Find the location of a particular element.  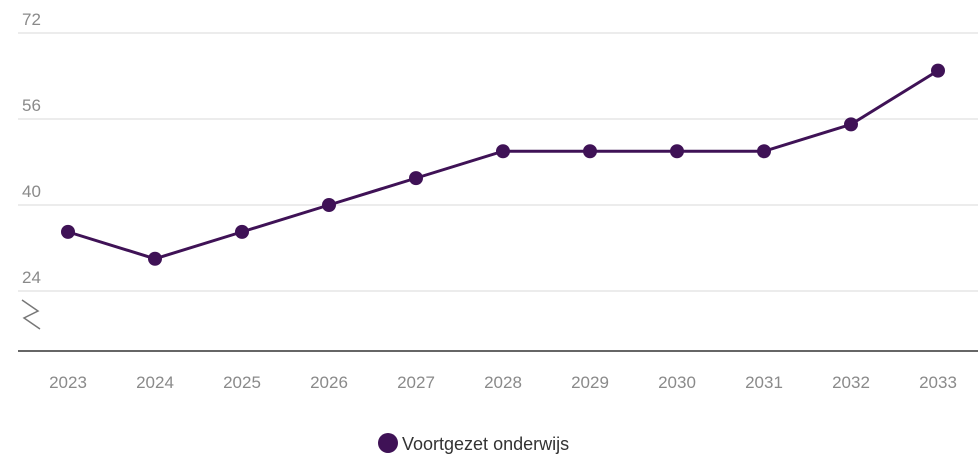

y-tick-label: 72 is located at coordinates (31, 19).